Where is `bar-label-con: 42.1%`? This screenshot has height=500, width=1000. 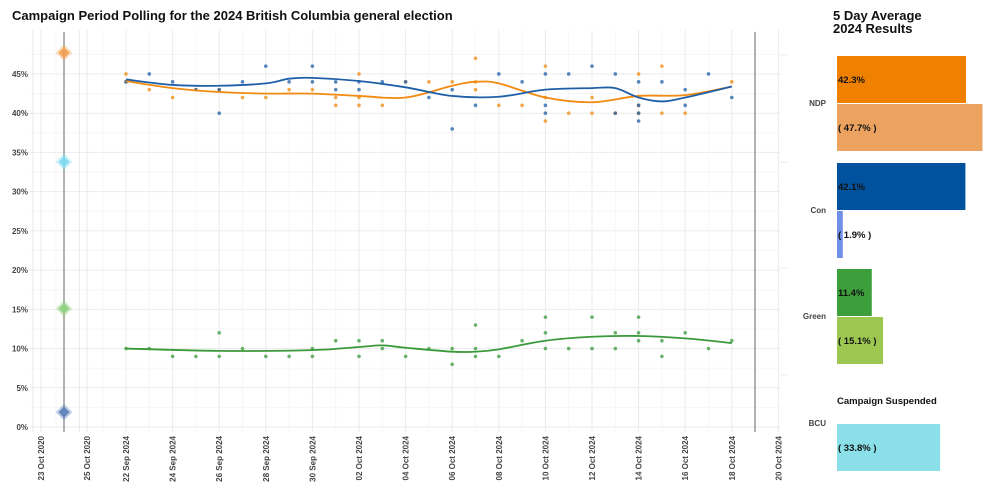
bar-label-con: 42.1% is located at coordinates (851, 187).